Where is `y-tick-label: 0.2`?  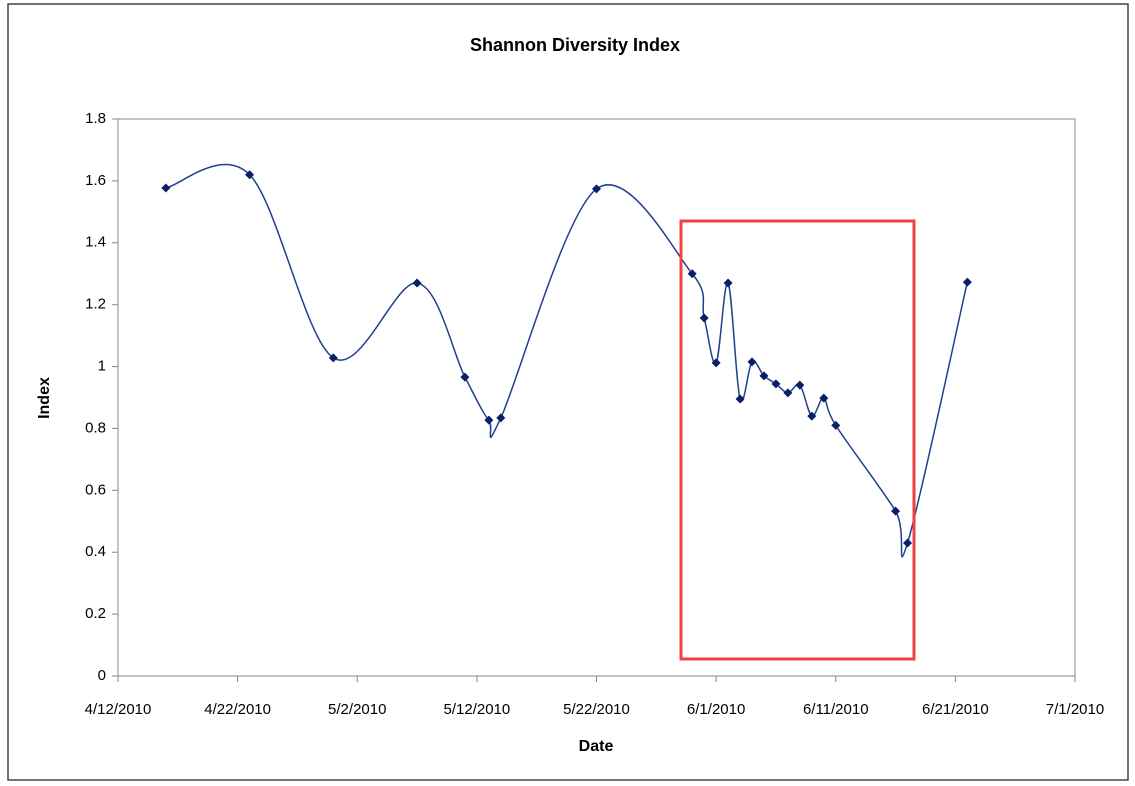 y-tick-label: 0.2 is located at coordinates (95, 613).